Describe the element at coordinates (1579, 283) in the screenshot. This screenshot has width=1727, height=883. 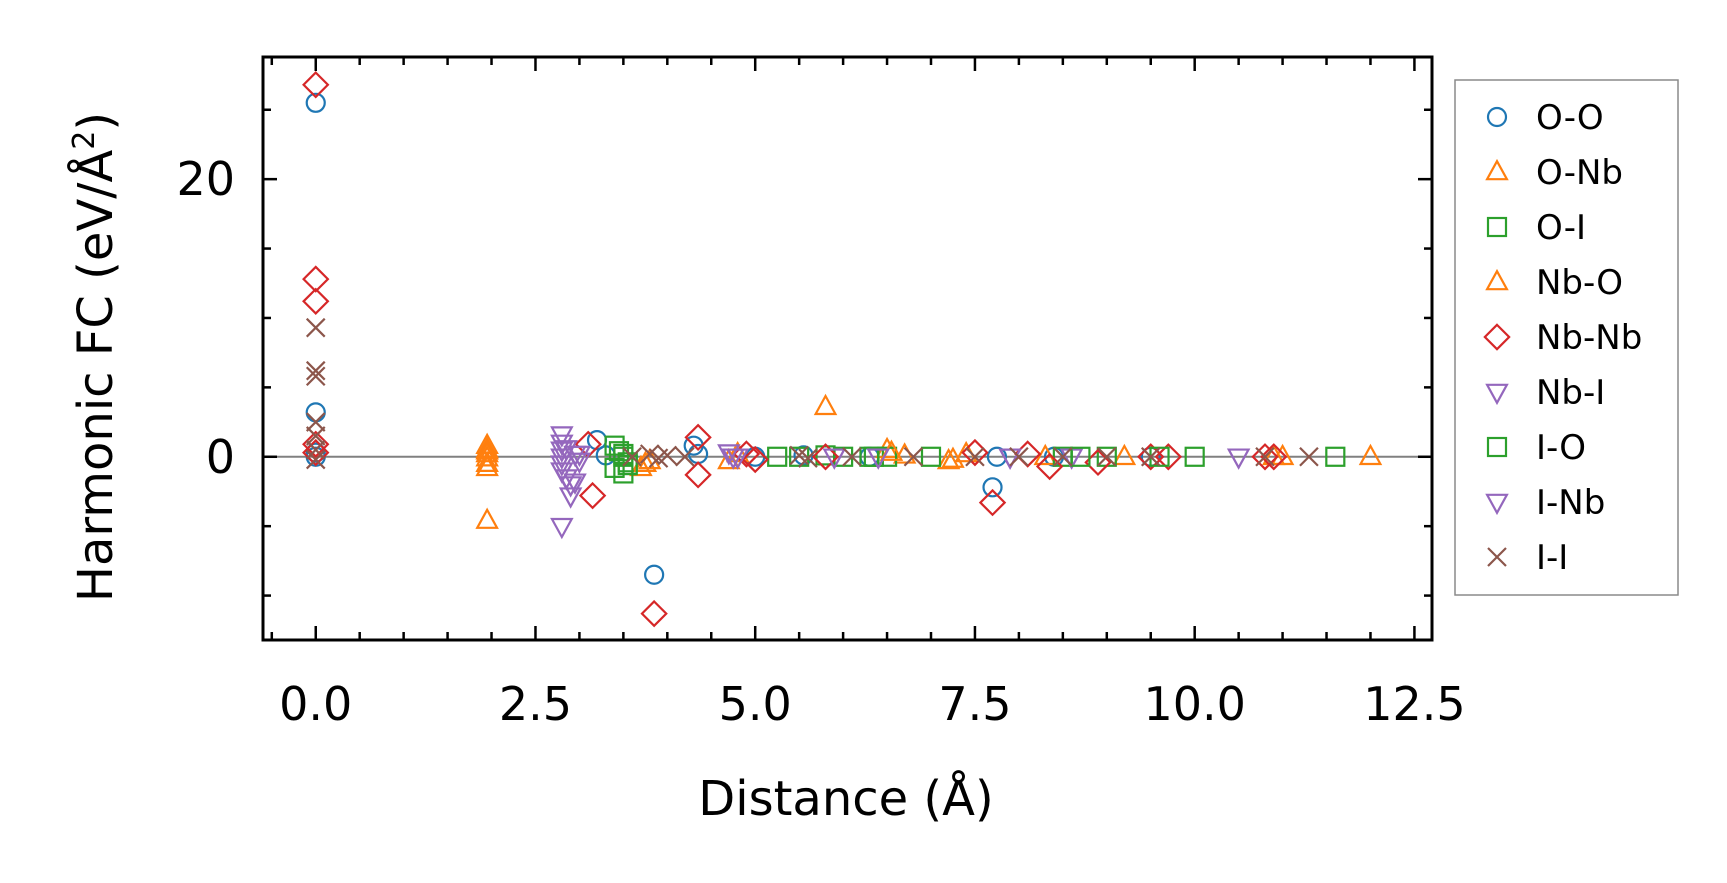
I see `legend-label: Nb-O` at that location.